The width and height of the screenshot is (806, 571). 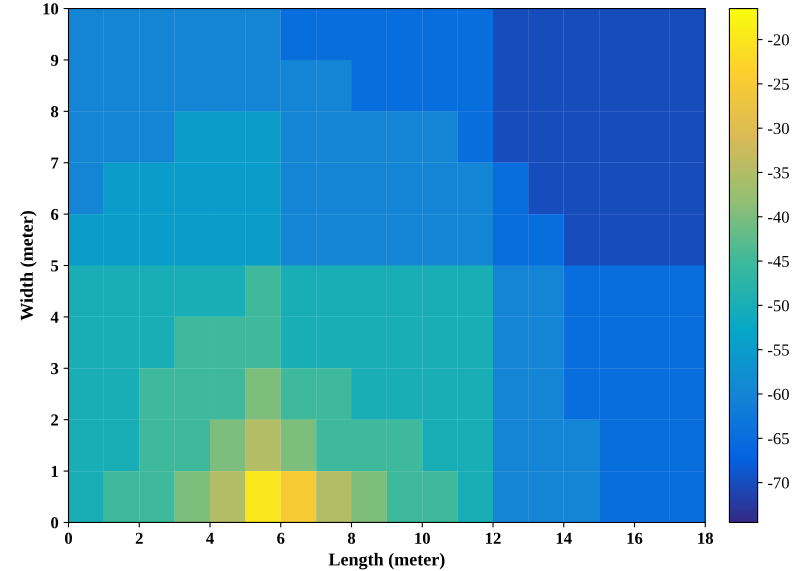 What do you see at coordinates (139, 538) in the screenshot?
I see `x-tick-label: 2` at bounding box center [139, 538].